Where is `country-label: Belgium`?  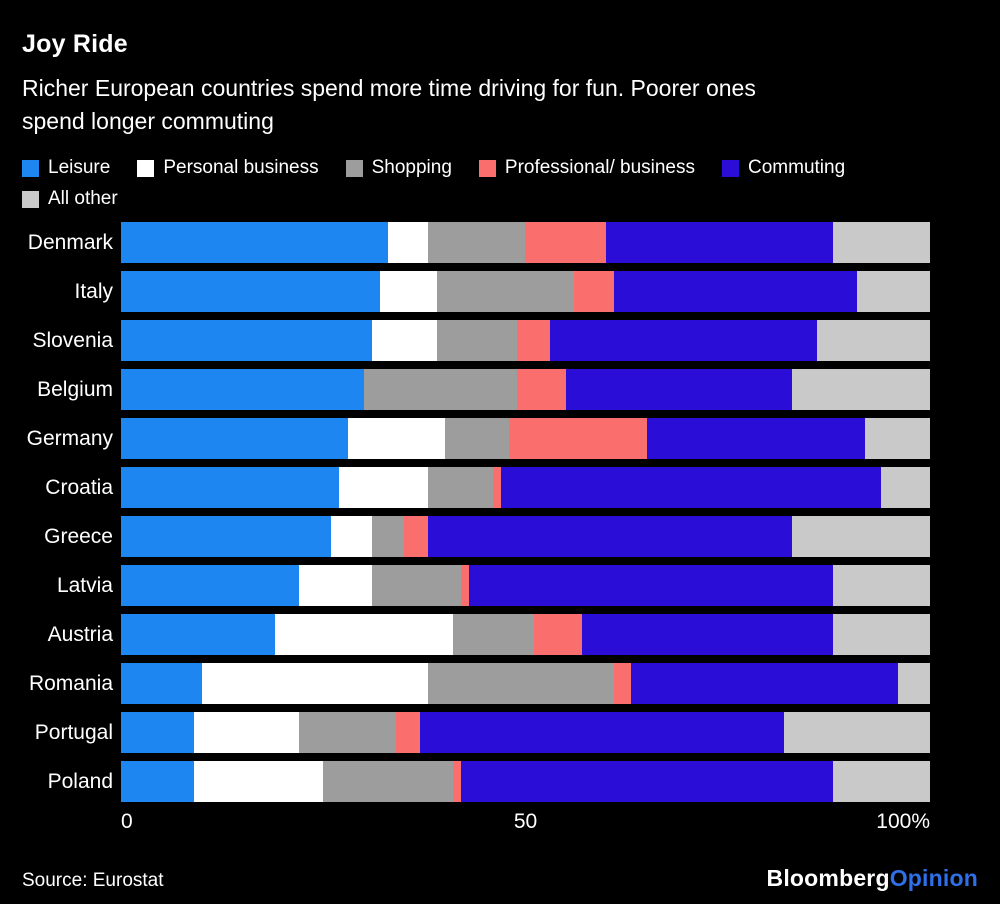 country-label: Belgium is located at coordinates (75, 389).